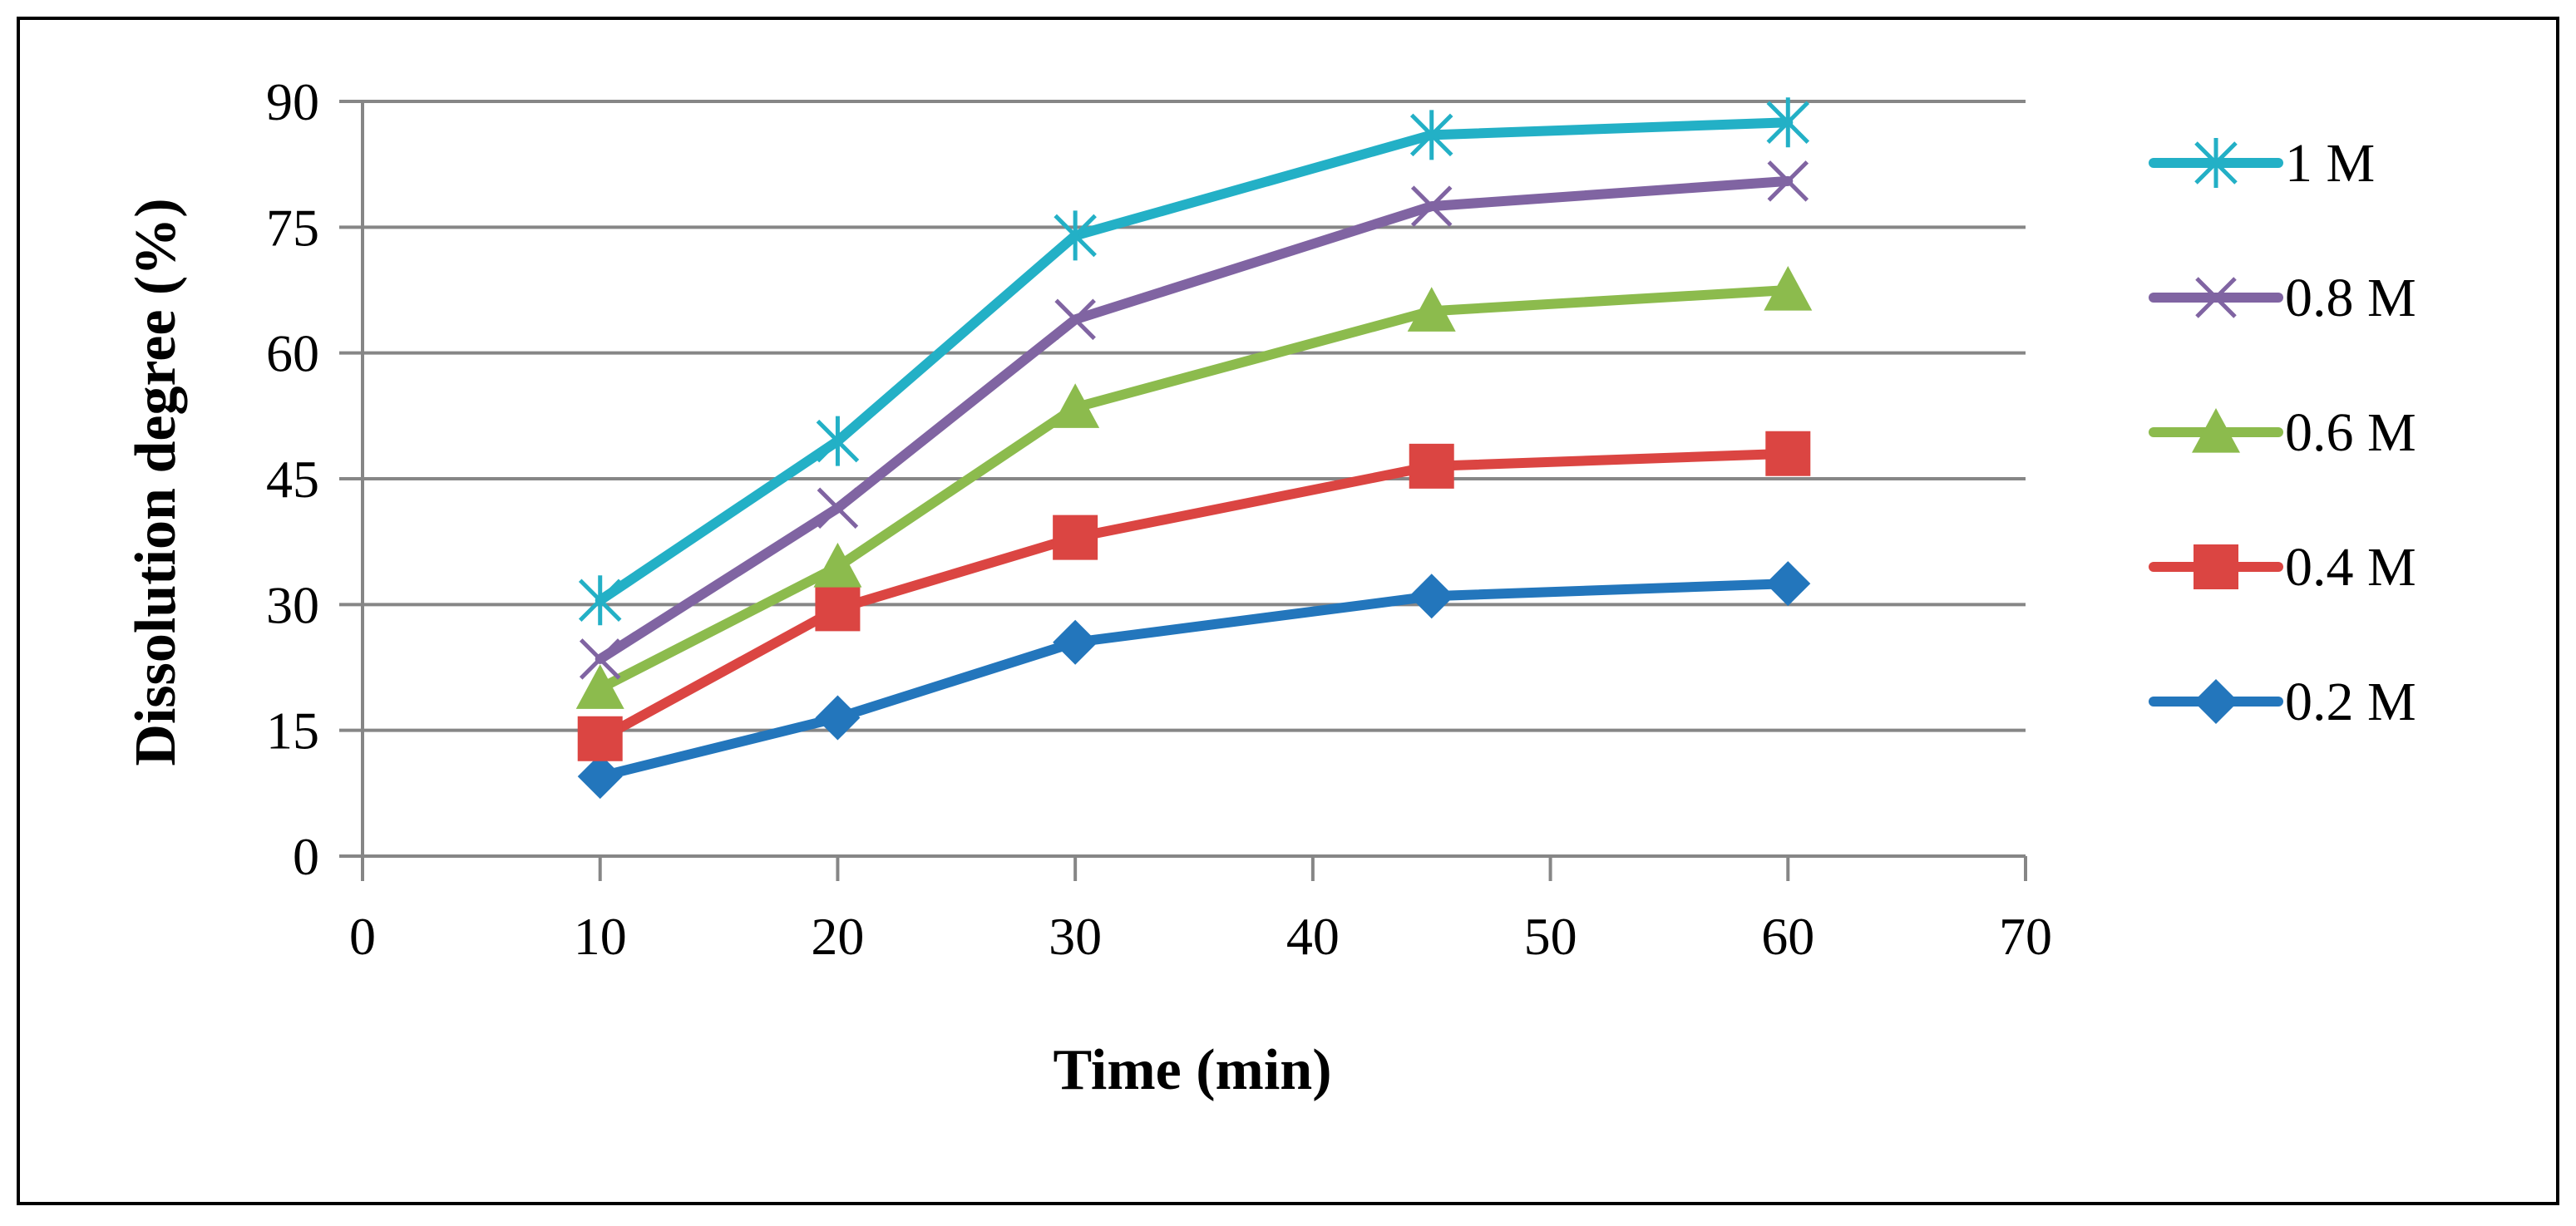 The width and height of the screenshot is (2576, 1226). What do you see at coordinates (2282, 567) in the screenshot?
I see `legend-entry-0_4m: 0.4 M` at bounding box center [2282, 567].